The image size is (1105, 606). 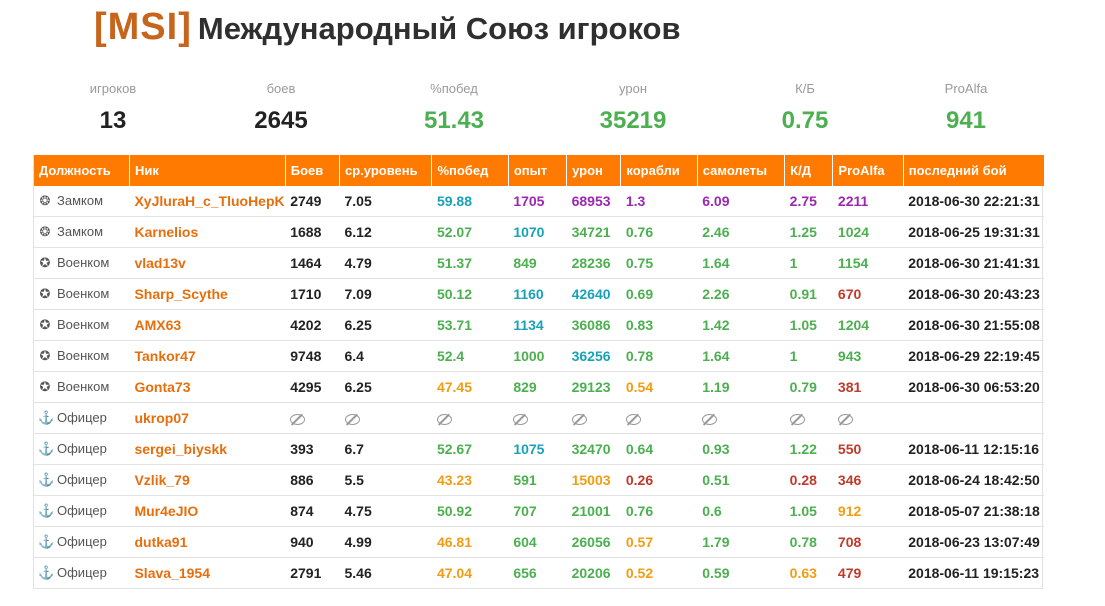 What do you see at coordinates (808, 511) in the screenshot?
I see `kd-cell: 1.05` at bounding box center [808, 511].